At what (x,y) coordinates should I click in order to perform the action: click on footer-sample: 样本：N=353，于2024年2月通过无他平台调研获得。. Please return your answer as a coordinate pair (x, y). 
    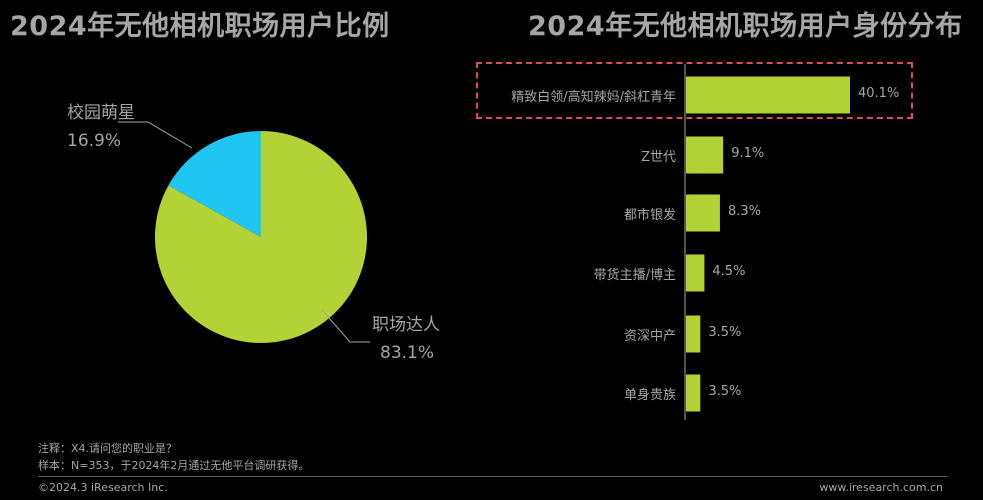
    Looking at the image, I should click on (174, 465).